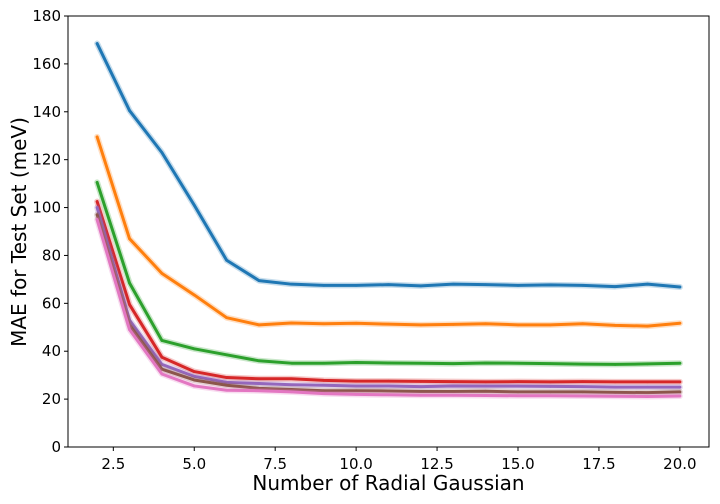 This screenshot has width=720, height=504. Describe the element at coordinates (388, 483) in the screenshot. I see `x-axis-label: Number of Radial Gaussian` at that location.